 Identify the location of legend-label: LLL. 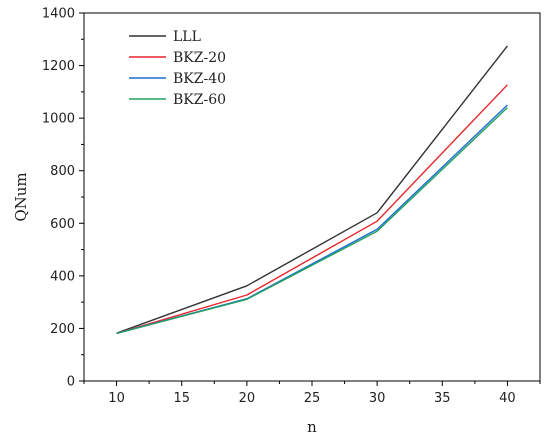
(187, 37).